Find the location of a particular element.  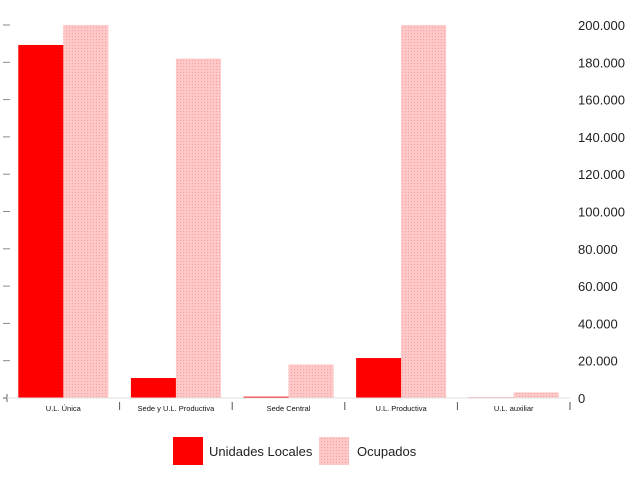

y-tick-label: 180.000 is located at coordinates (601, 62).